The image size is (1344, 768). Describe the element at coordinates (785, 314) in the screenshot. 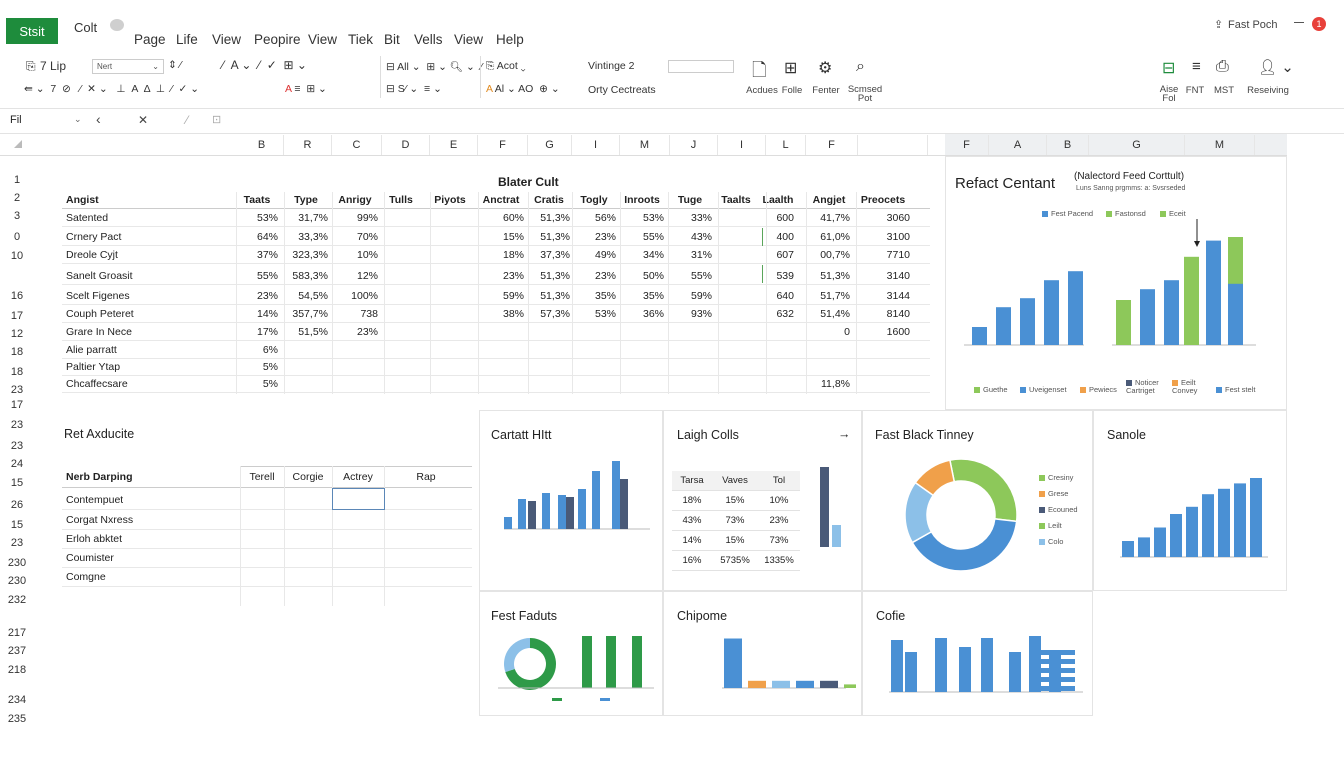

I see `table1-cell: 632` at that location.